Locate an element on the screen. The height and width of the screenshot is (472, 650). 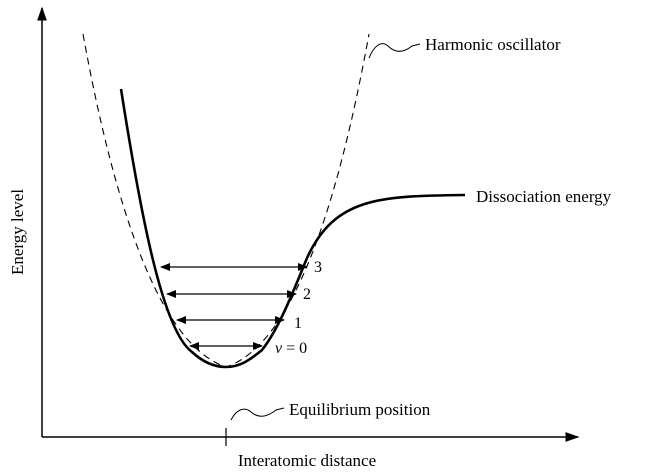
harmonic-leader is located at coordinates (394, 51).